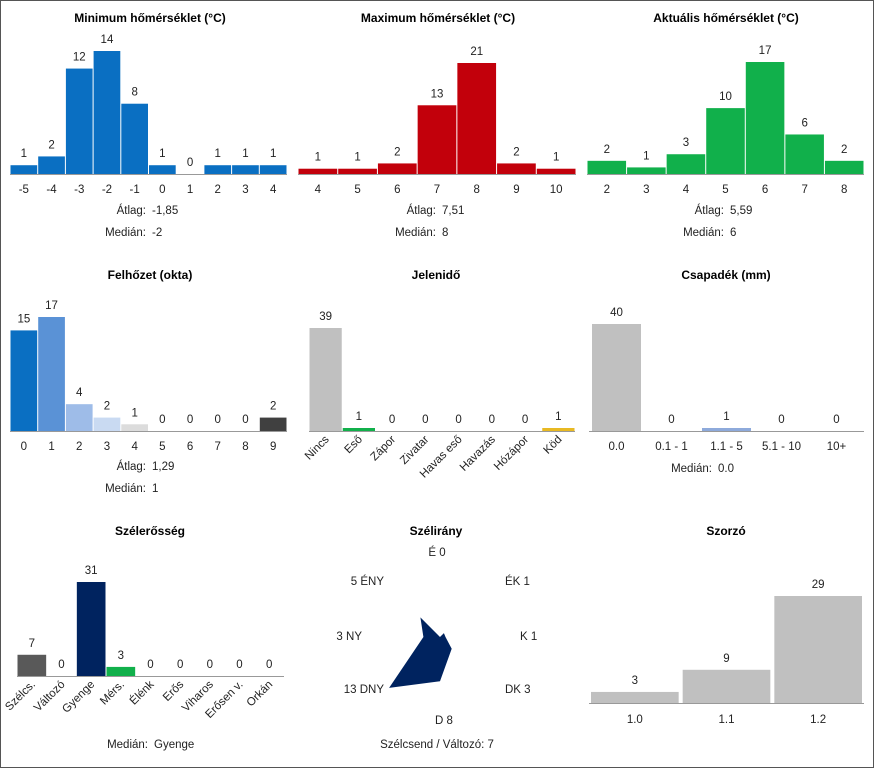 The image size is (874, 768). Describe the element at coordinates (79, 447) in the screenshot. I see `cloud-tick-label: 2` at that location.